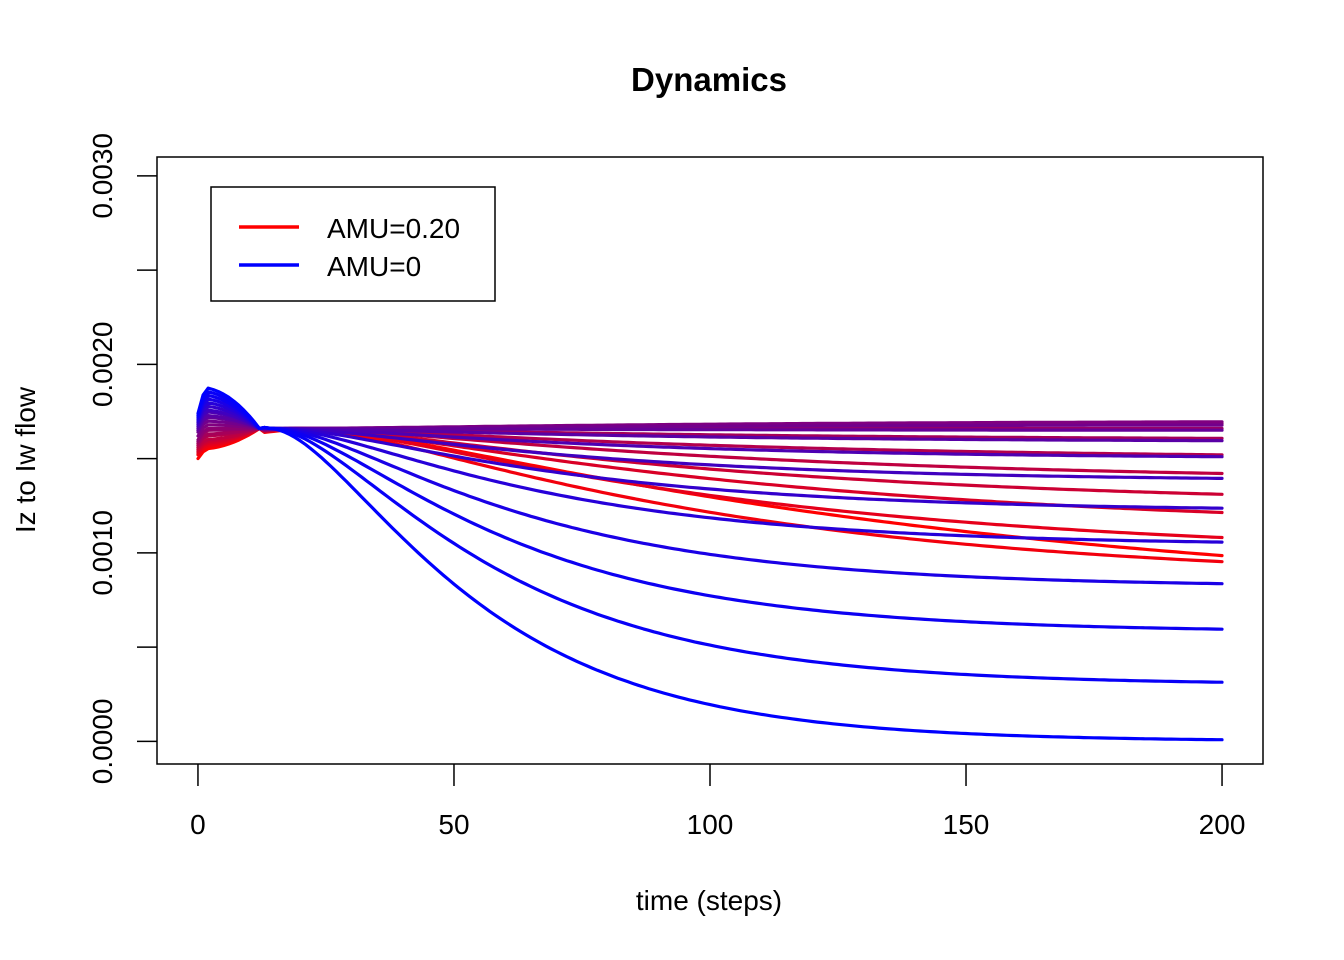 The image size is (1344, 960). What do you see at coordinates (709, 900) in the screenshot?
I see `x-axis-title: time (steps)` at bounding box center [709, 900].